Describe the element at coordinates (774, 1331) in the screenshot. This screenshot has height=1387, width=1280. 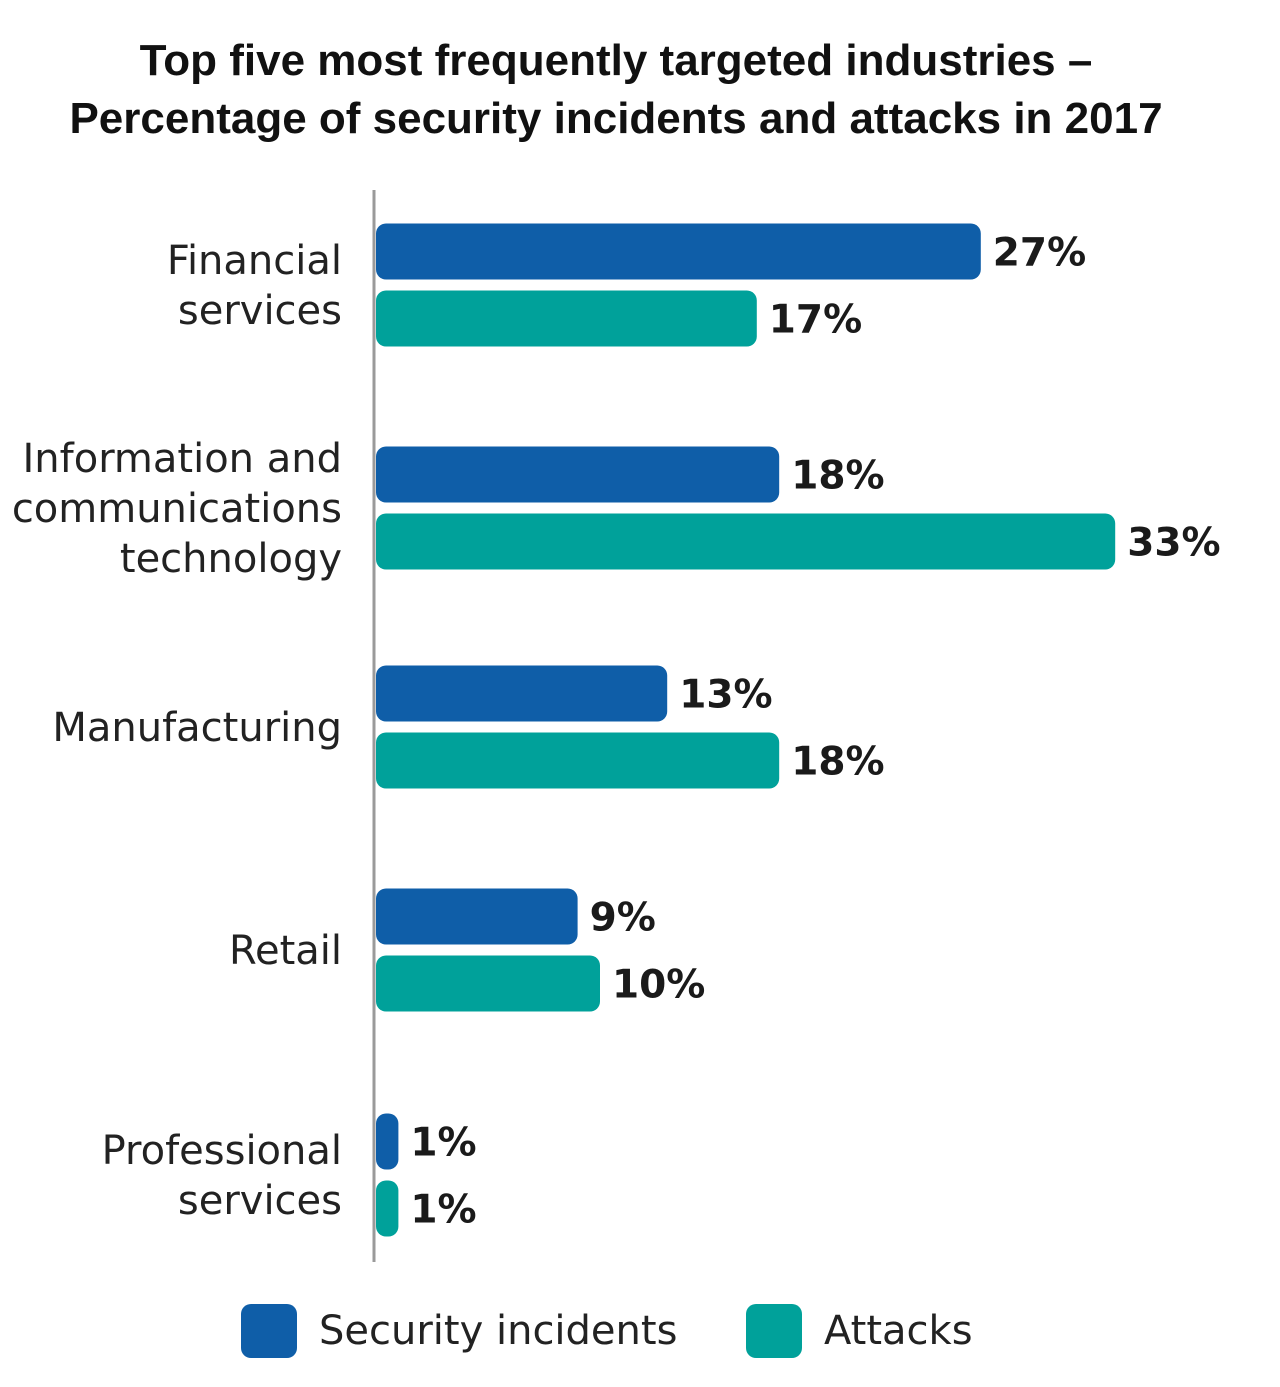
I see `legend-swatch-attacks` at that location.